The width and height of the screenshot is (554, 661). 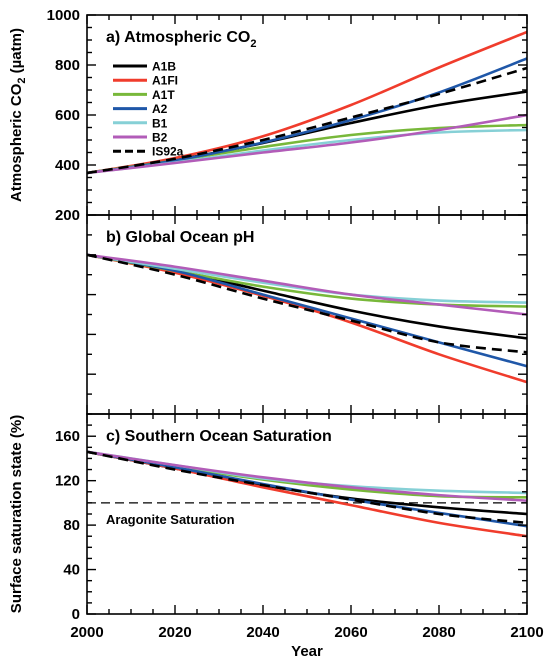 I want to click on x-axis: 2000 2020 2040 2060 2080 2100 Year, so click(x=306, y=642).